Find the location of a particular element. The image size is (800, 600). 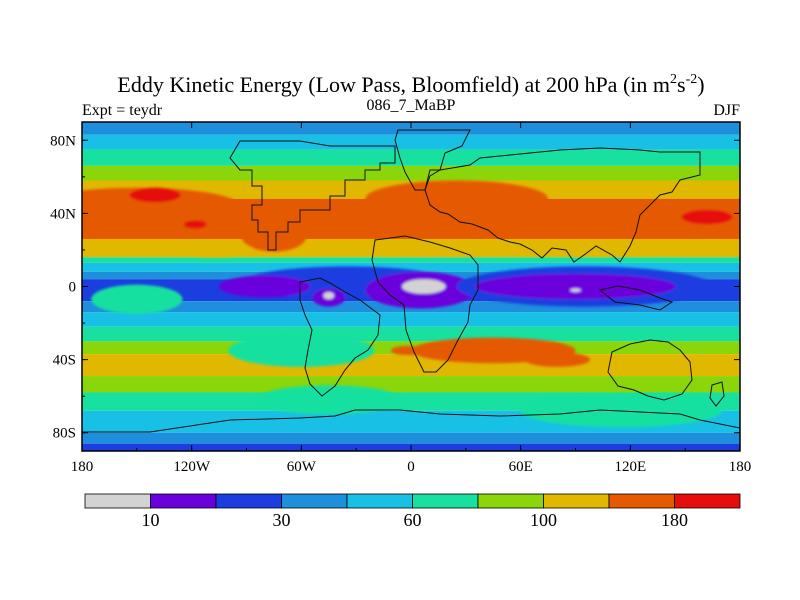

x-tick-label: 120E is located at coordinates (630, 467).